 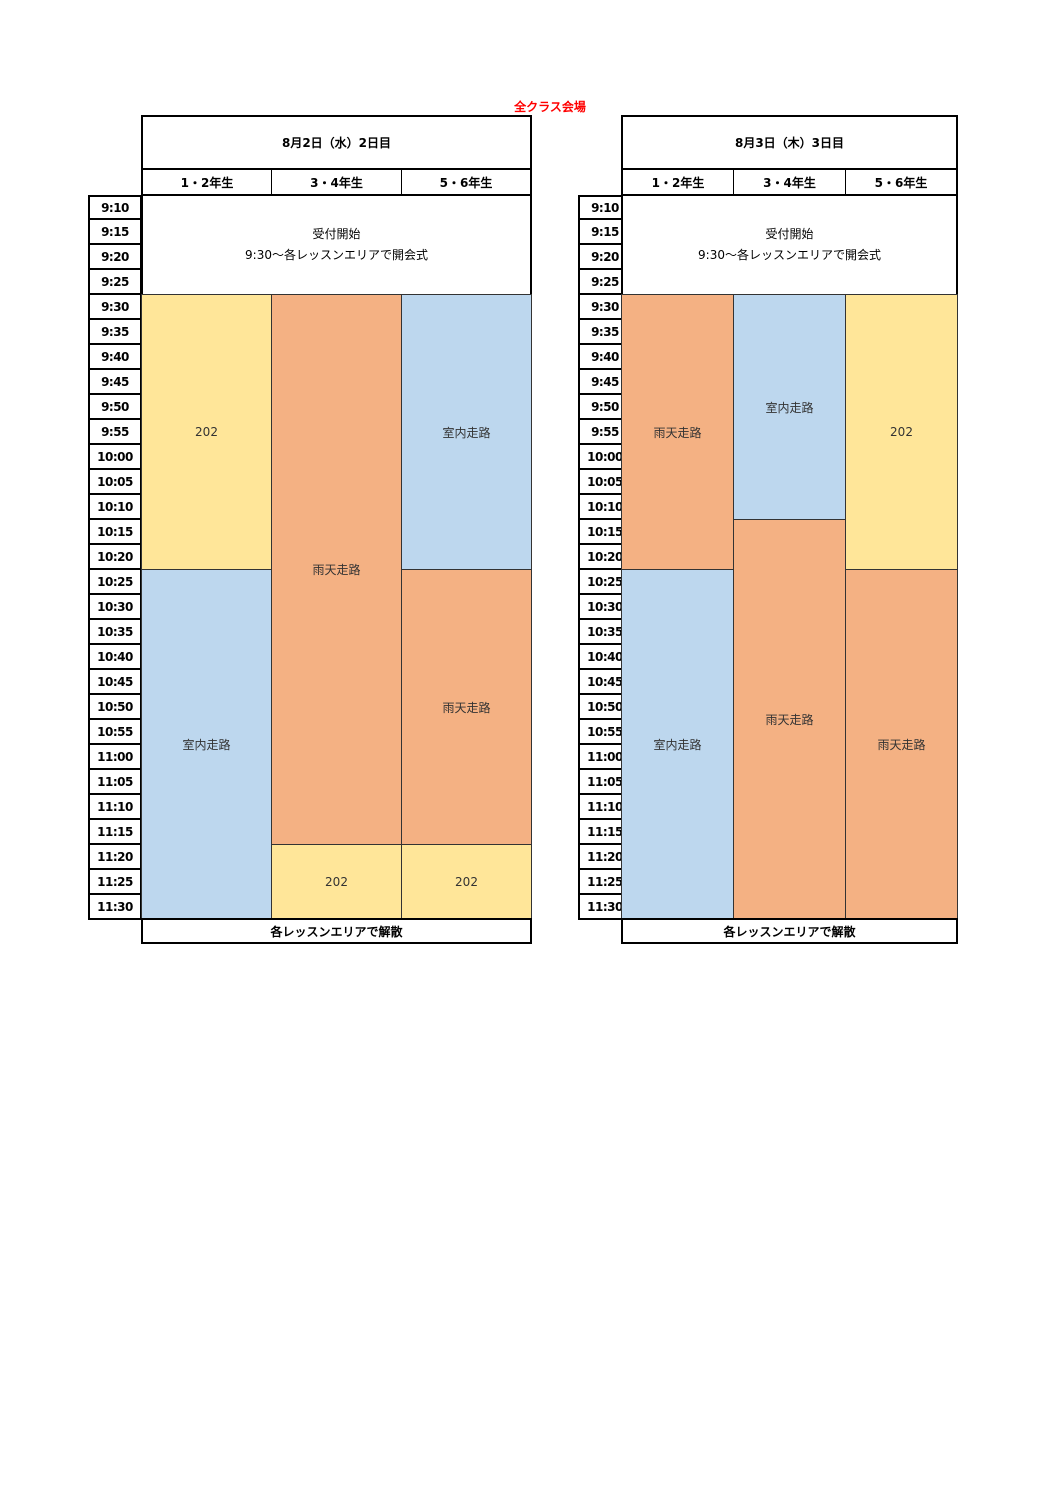 What do you see at coordinates (466, 182) in the screenshot?
I see `day1-grade-56: 5・6年生` at bounding box center [466, 182].